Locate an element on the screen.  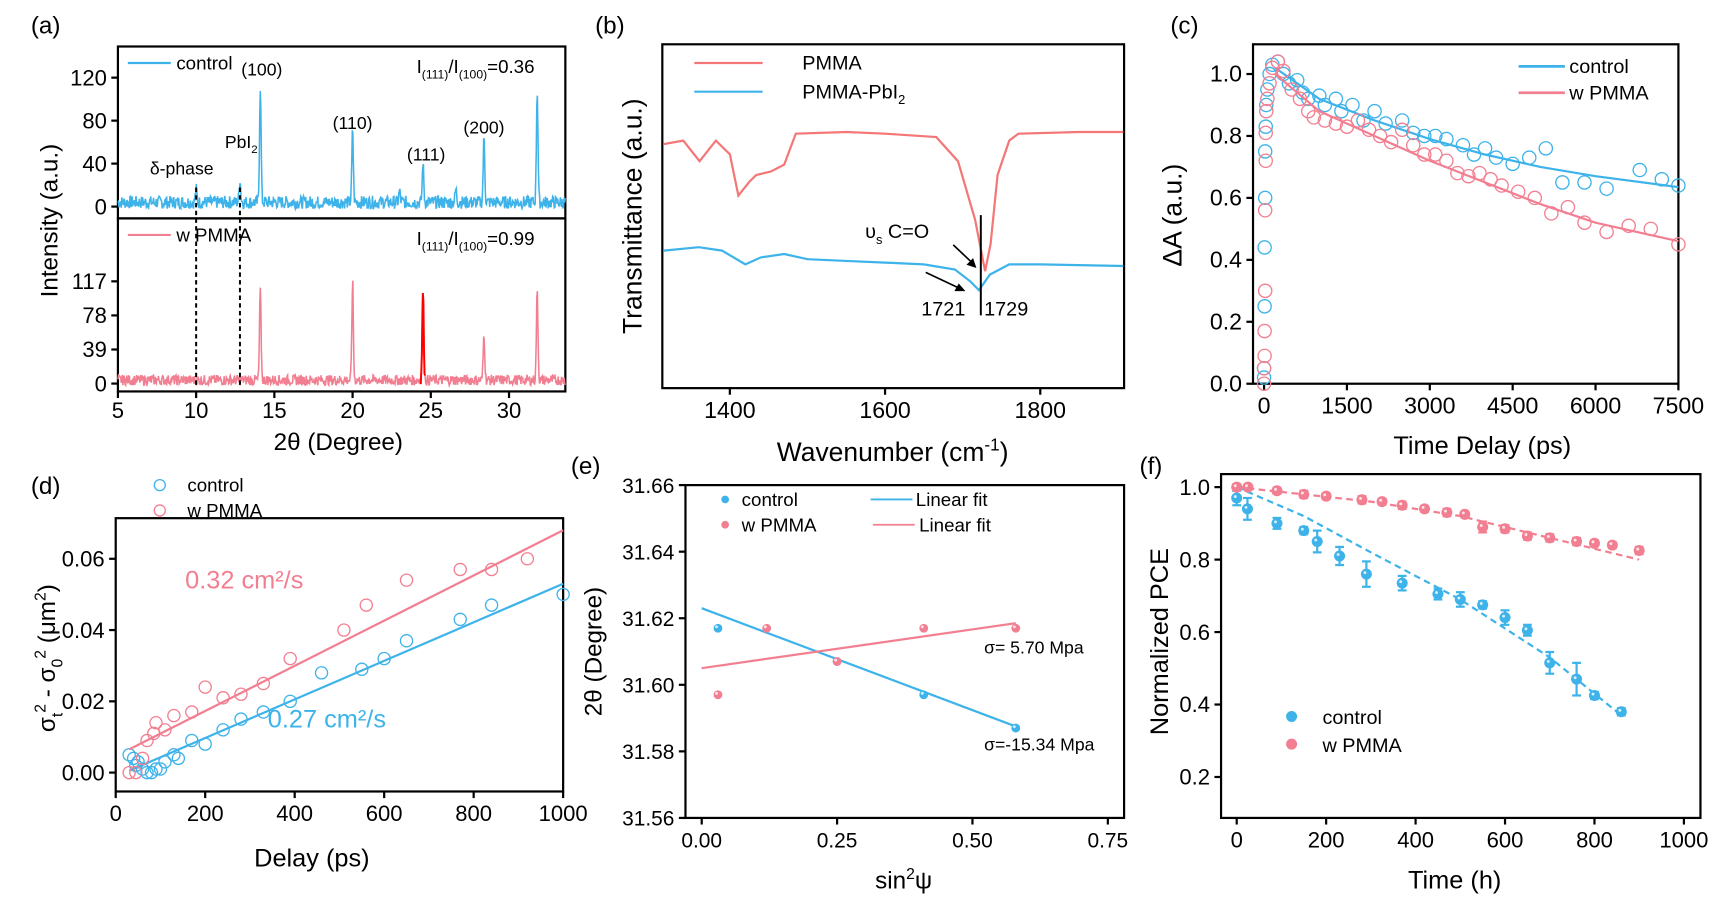
x-tick-label: 1500 is located at coordinates (1346, 405).